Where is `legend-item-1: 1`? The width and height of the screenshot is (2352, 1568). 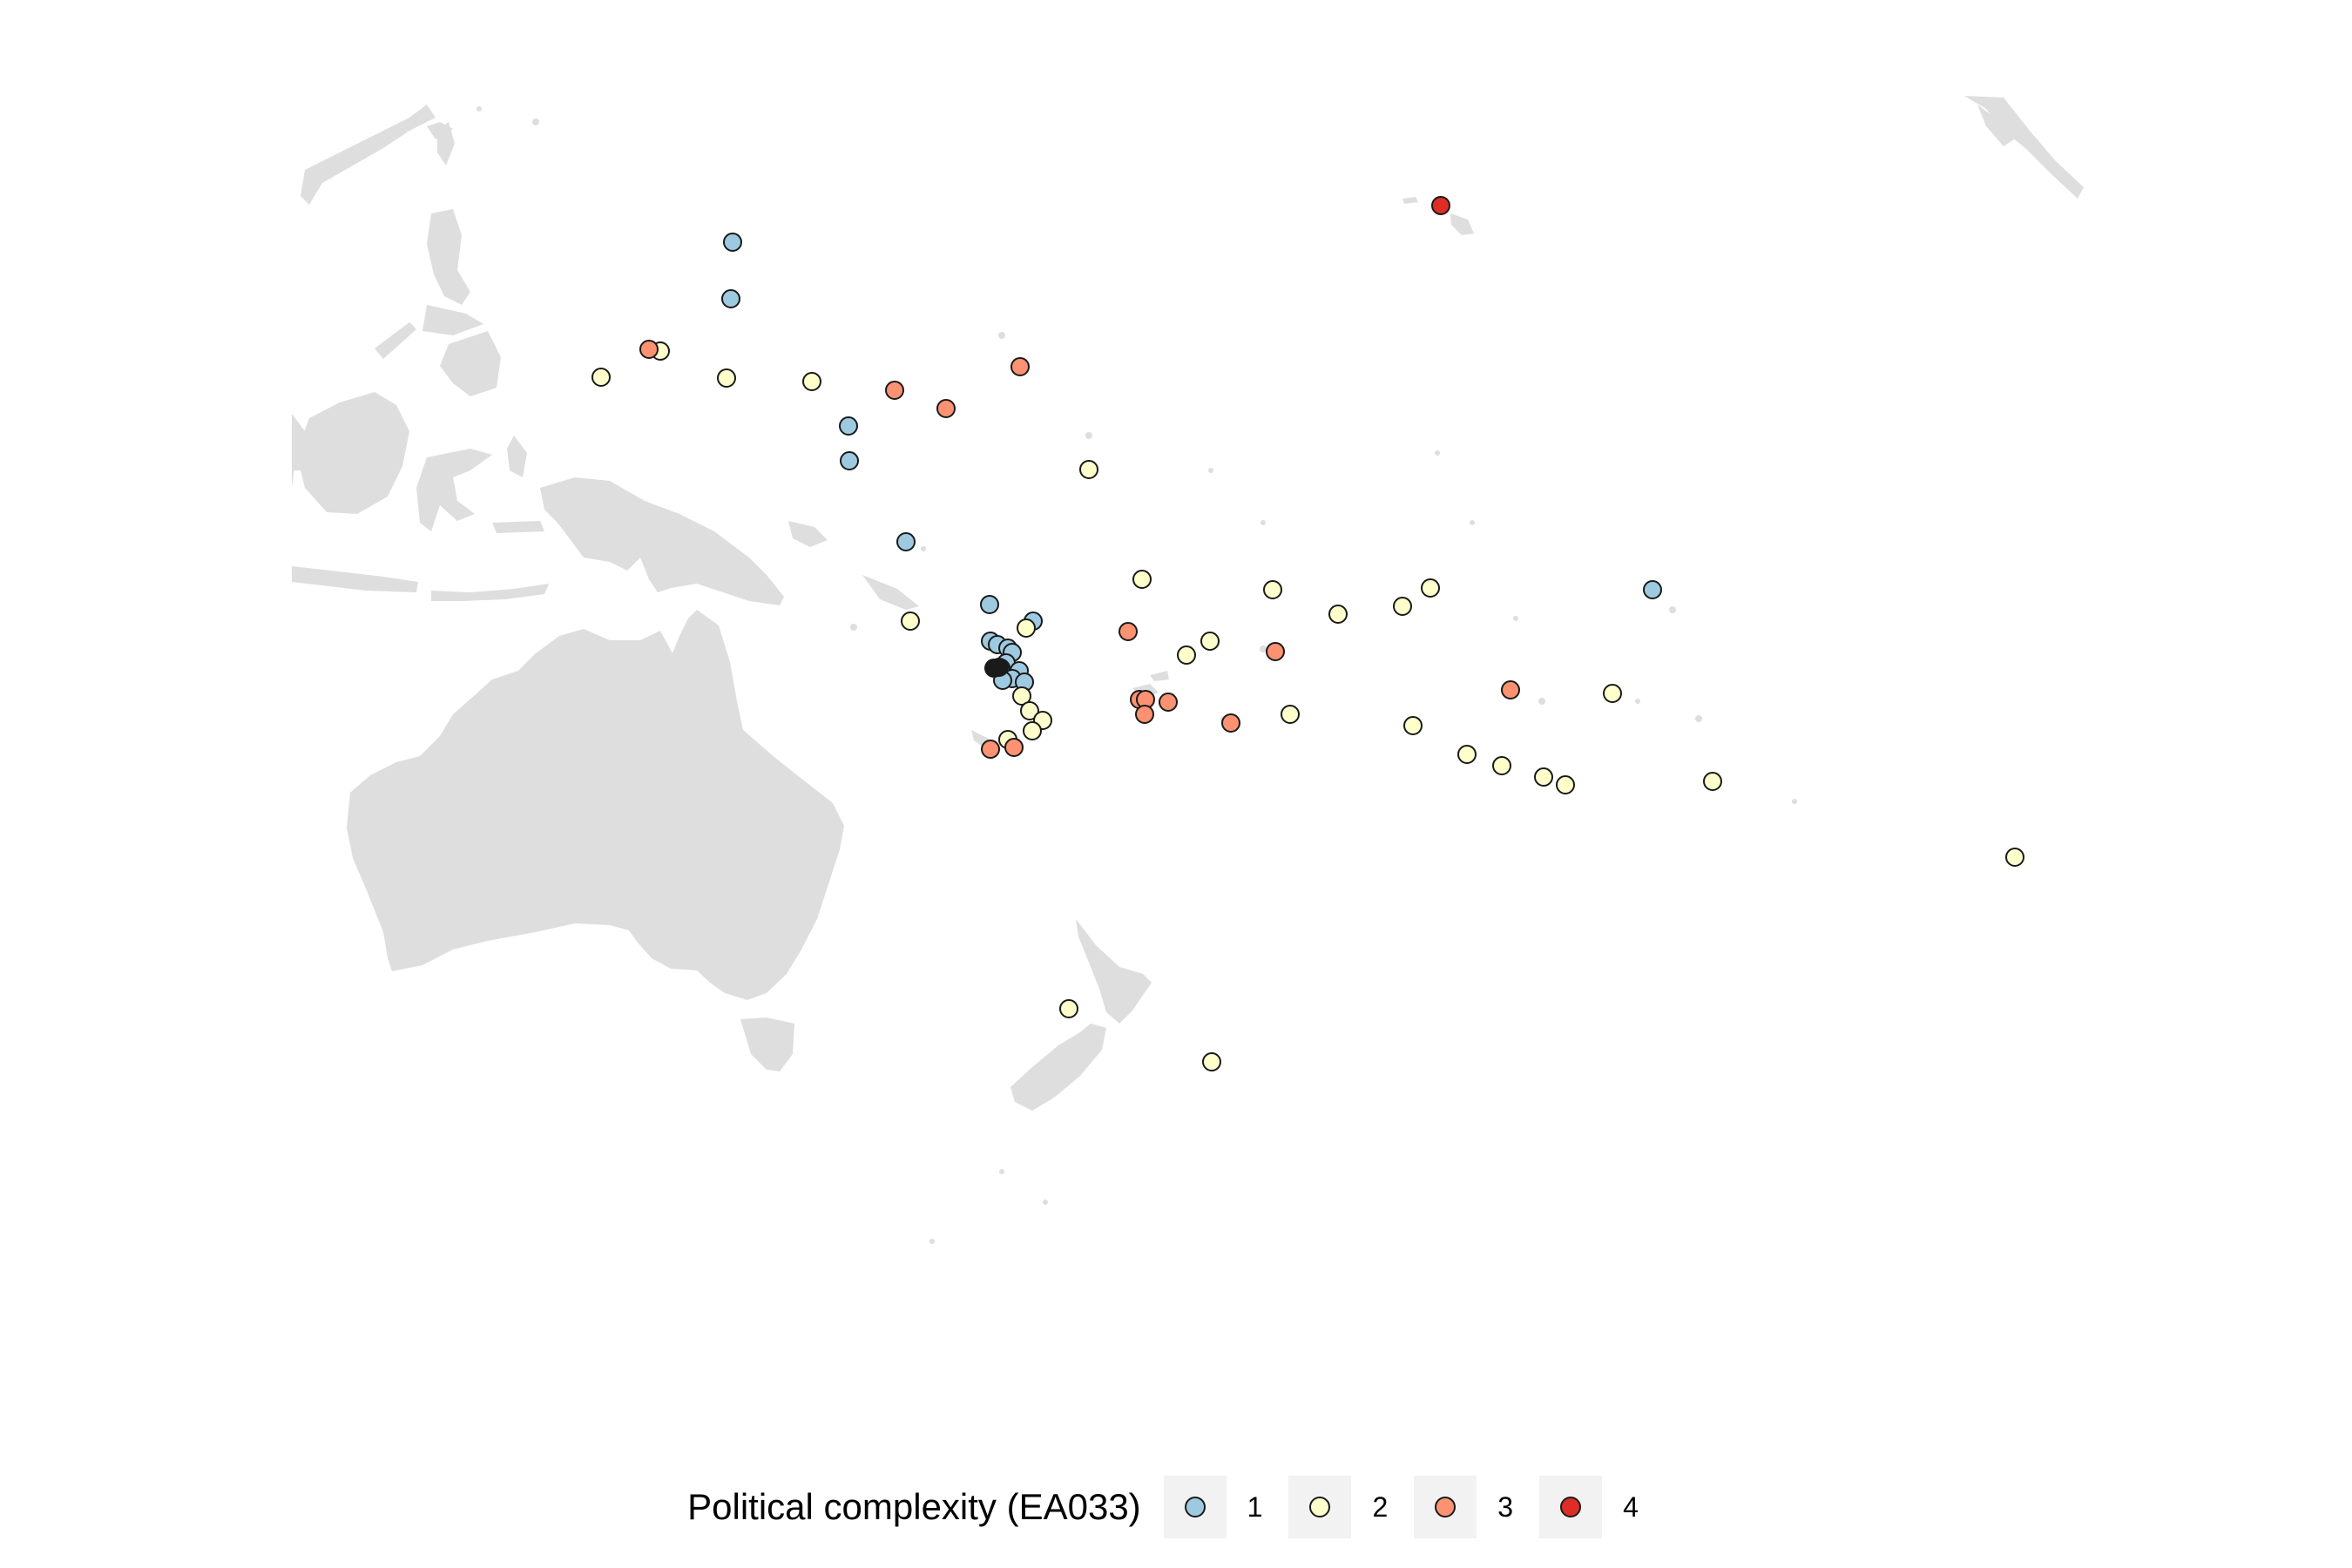 legend-item-1: 1 is located at coordinates (1217, 1507).